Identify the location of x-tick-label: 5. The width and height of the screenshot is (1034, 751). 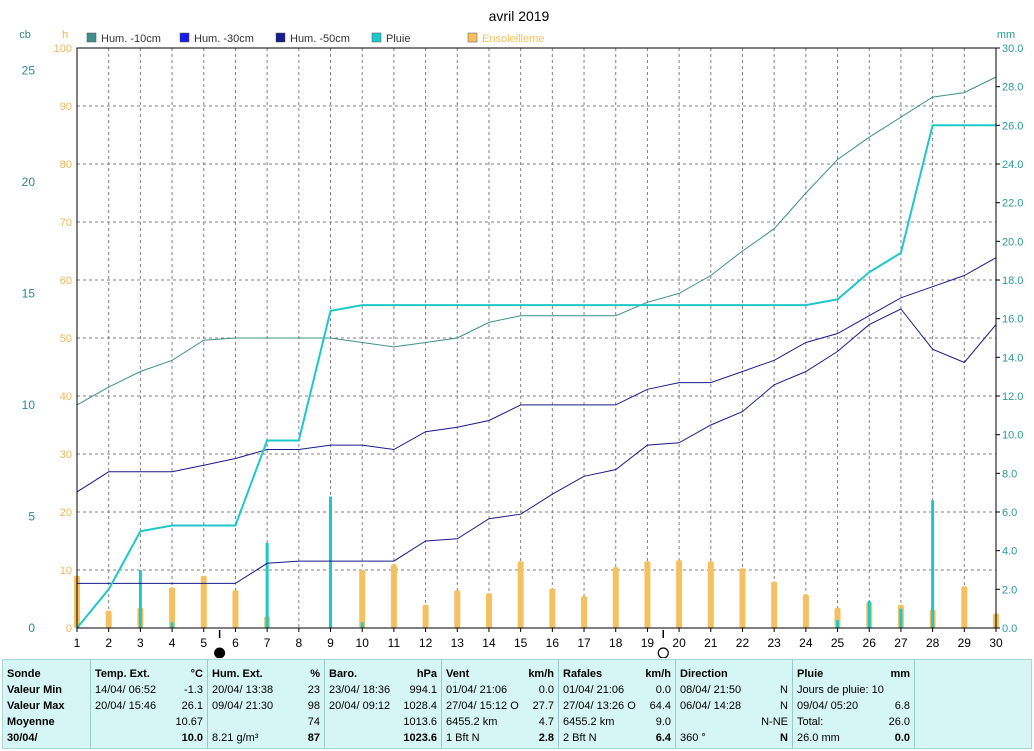
(203, 643).